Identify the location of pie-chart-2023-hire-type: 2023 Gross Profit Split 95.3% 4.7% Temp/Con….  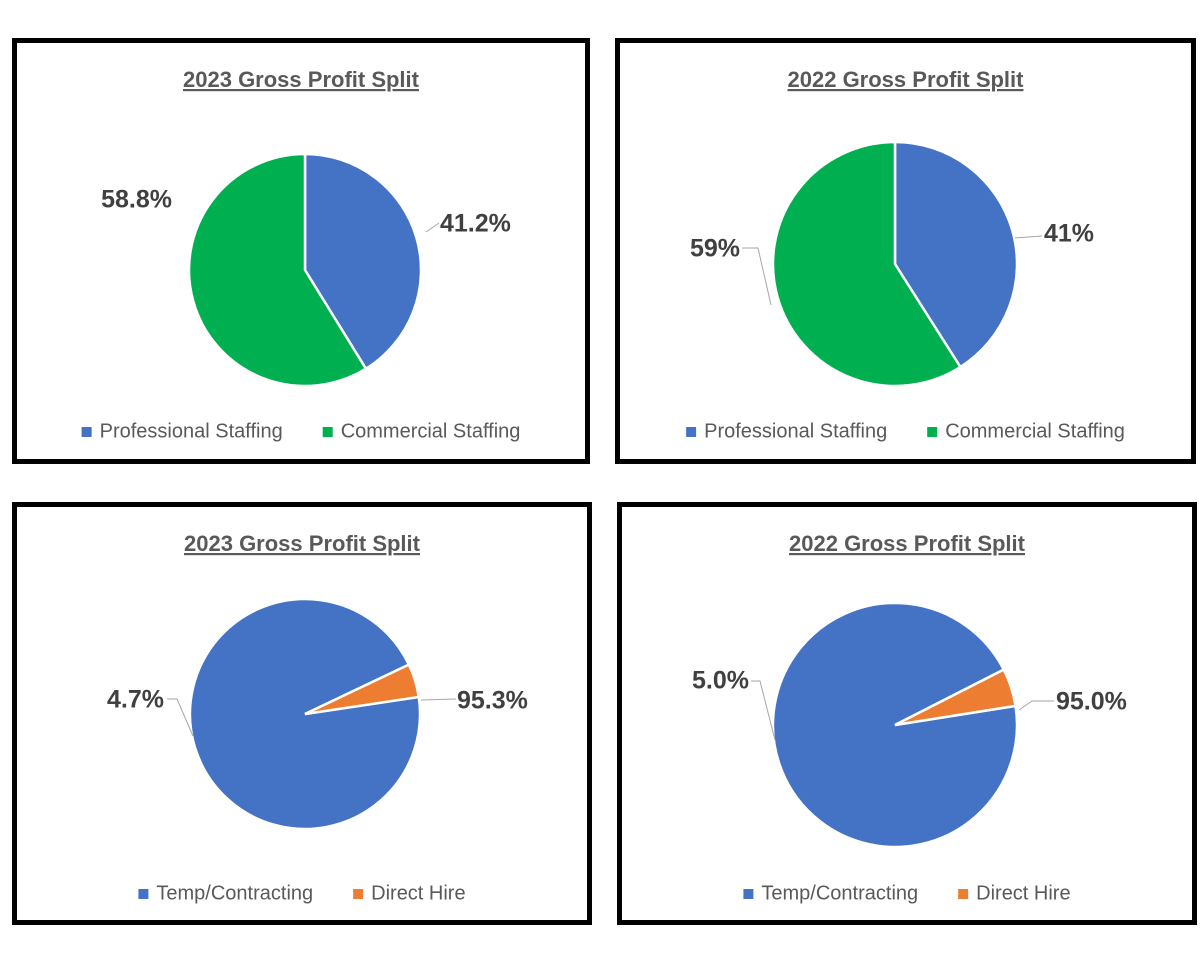
(317, 717).